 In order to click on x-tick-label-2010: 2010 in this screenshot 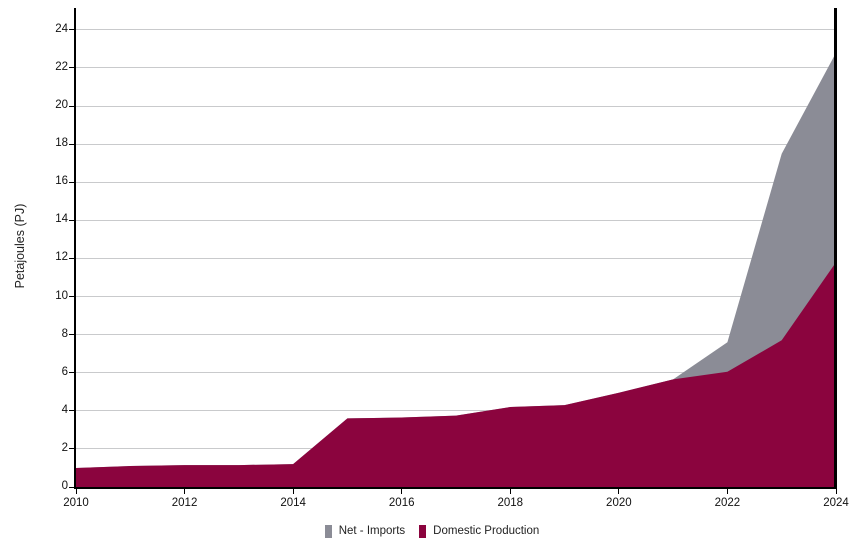, I will do `click(76, 503)`.